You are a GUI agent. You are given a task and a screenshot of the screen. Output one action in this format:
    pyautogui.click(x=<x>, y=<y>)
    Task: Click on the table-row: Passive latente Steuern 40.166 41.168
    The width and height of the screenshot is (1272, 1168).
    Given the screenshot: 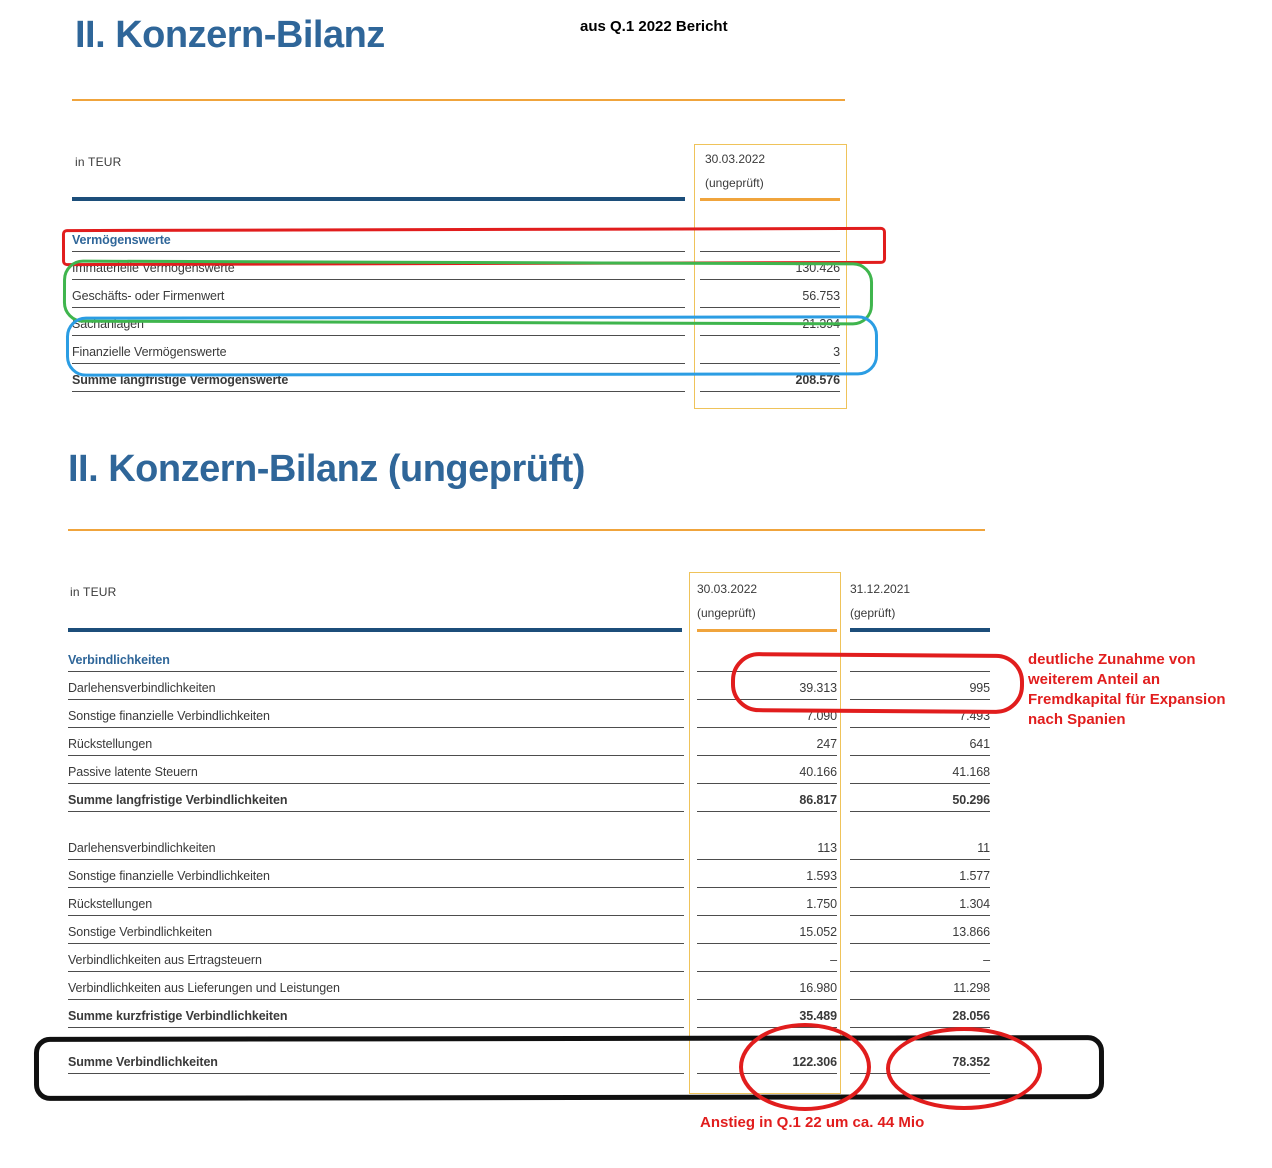 What is the action you would take?
    pyautogui.click(x=529, y=770)
    